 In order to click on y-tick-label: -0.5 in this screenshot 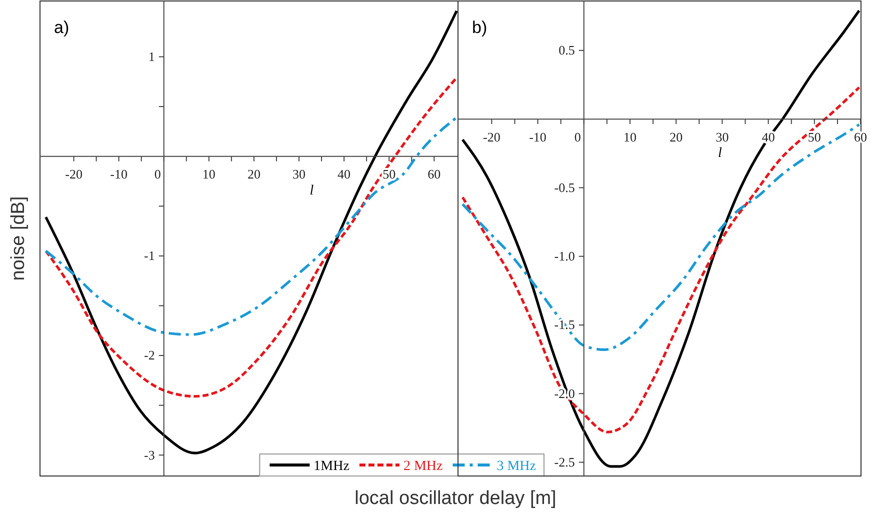, I will do `click(564, 187)`.